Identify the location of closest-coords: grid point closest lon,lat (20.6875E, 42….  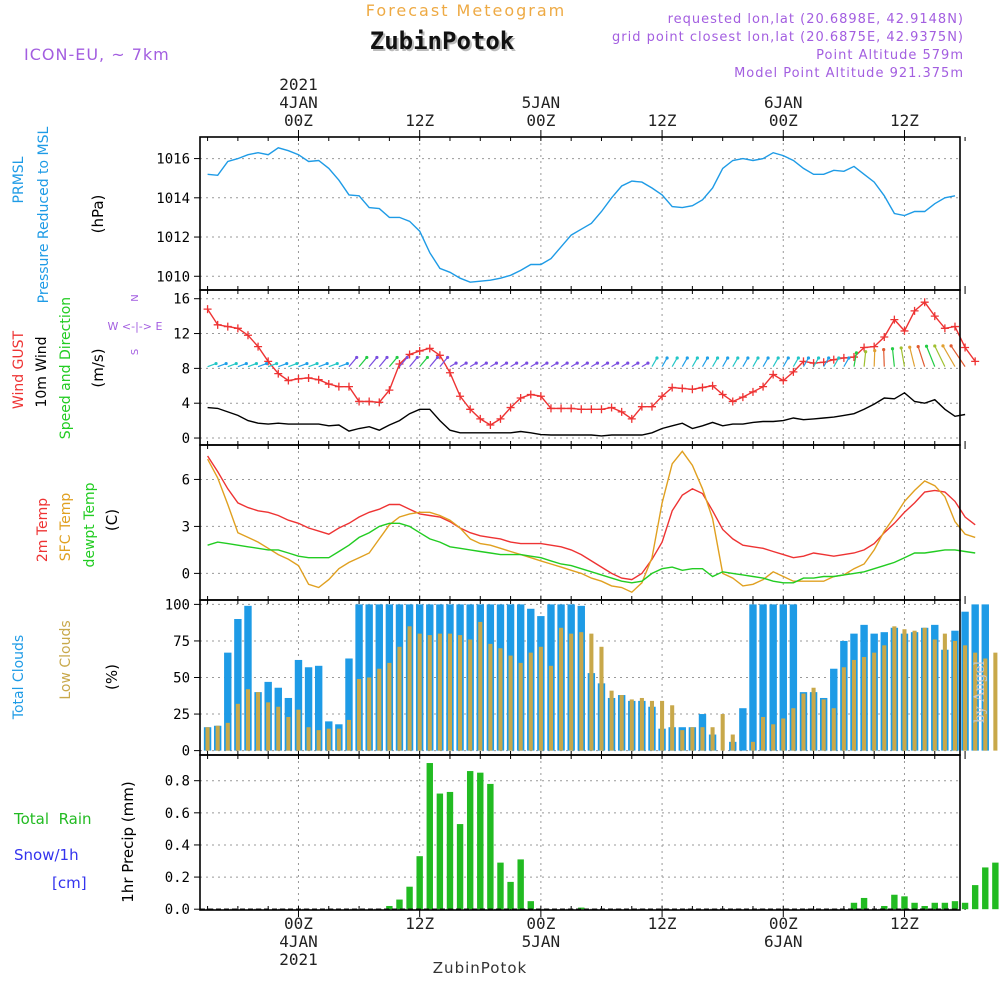
(788, 37).